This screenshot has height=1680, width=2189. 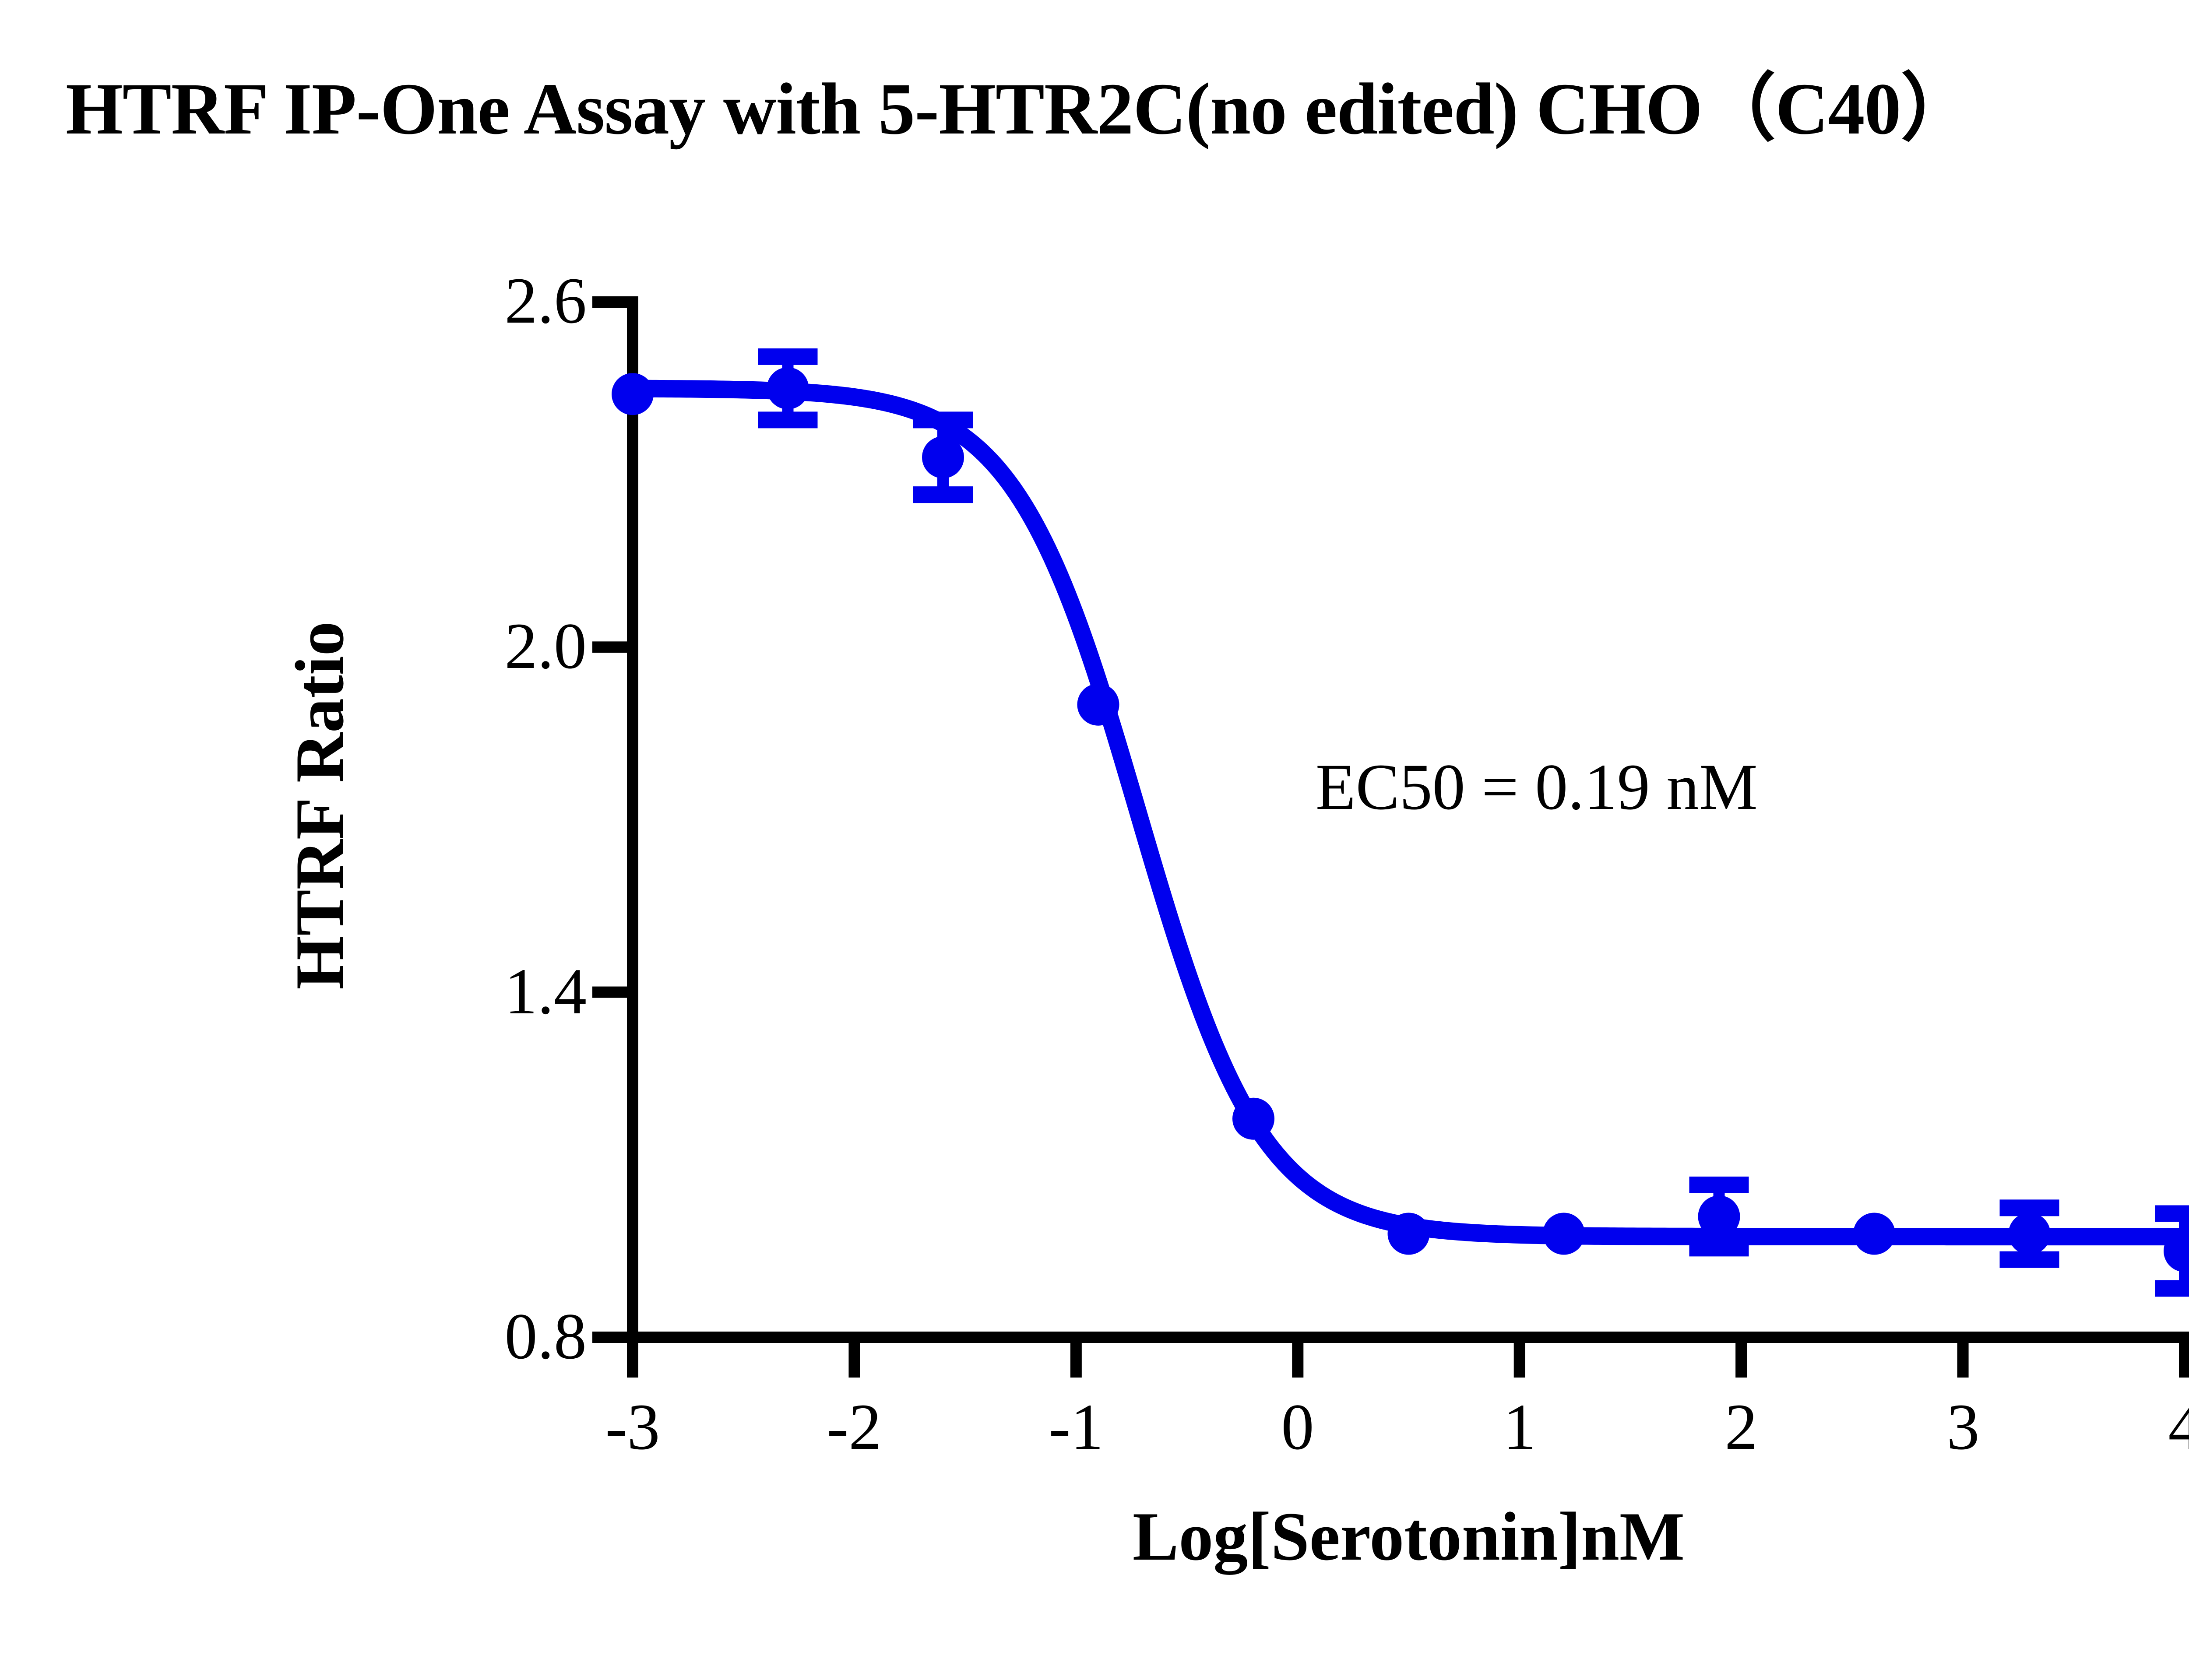 What do you see at coordinates (633, 1427) in the screenshot?
I see `x-tick-label: -3` at bounding box center [633, 1427].